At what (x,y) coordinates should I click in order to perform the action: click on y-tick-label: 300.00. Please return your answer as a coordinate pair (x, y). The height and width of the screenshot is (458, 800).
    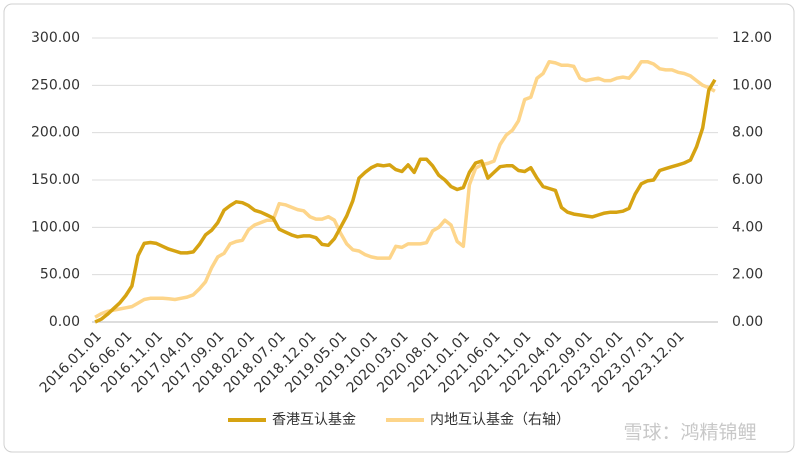
    Looking at the image, I should click on (55, 38).